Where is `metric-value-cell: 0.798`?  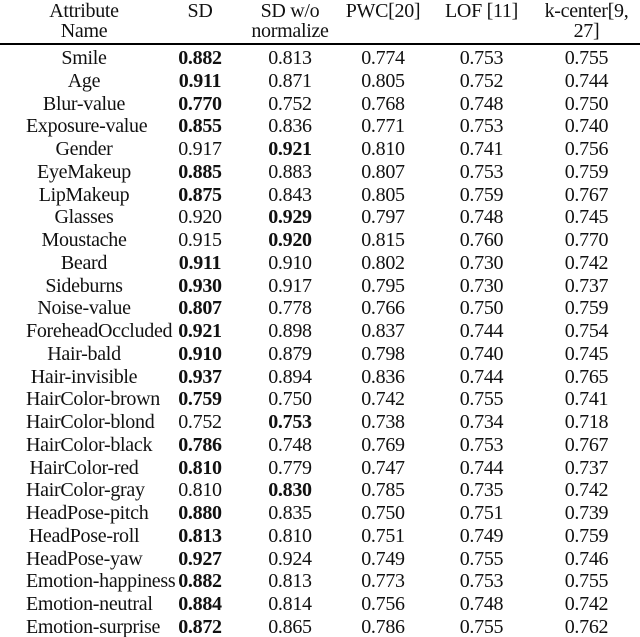
metric-value-cell: 0.798 is located at coordinates (383, 353).